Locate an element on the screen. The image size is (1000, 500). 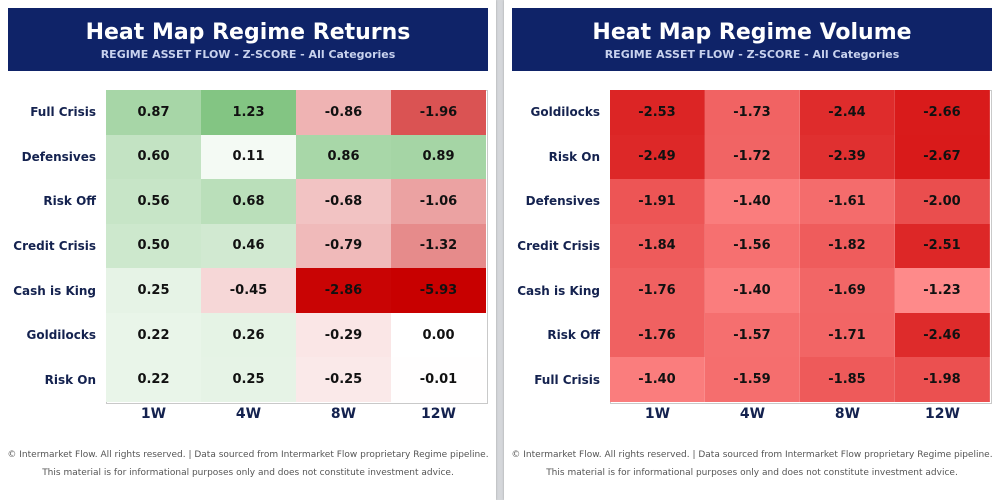
heatmap-cell: -2.44 is located at coordinates (847, 112).